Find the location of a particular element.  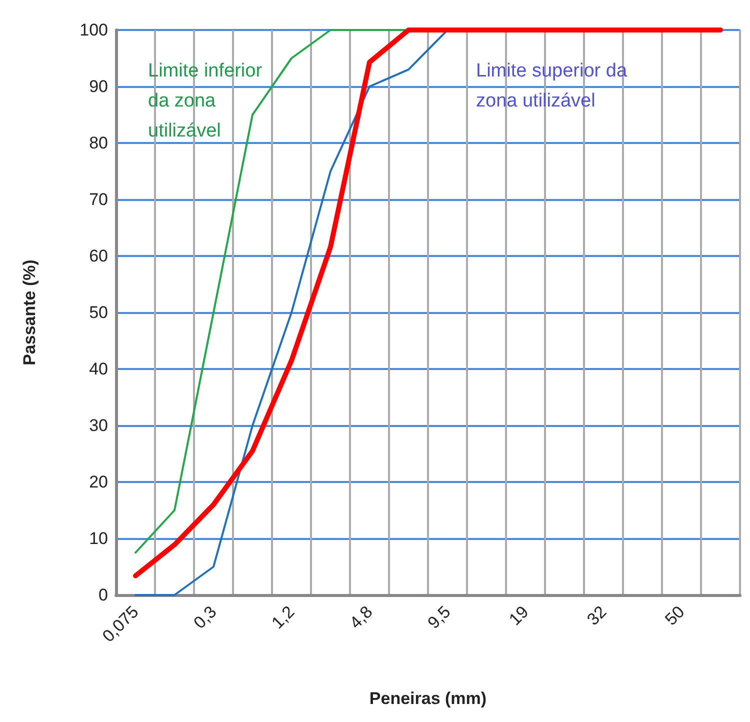

y-tick-label: 90 is located at coordinates (98, 86).